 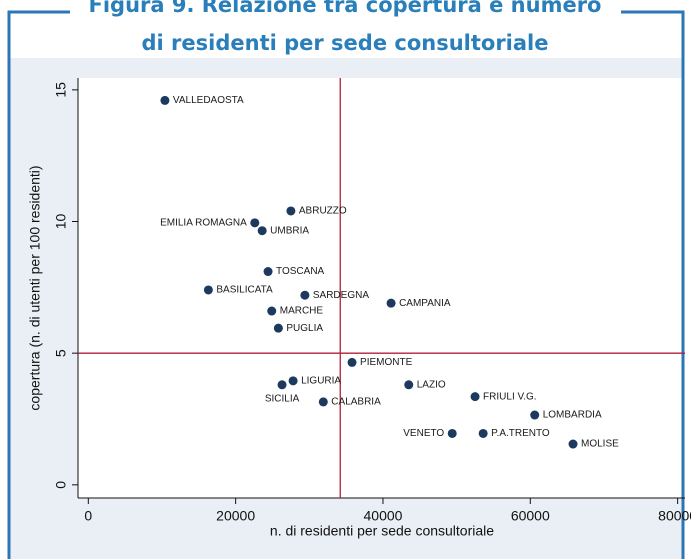 I want to click on y-tick-label: 5, so click(x=61, y=353).